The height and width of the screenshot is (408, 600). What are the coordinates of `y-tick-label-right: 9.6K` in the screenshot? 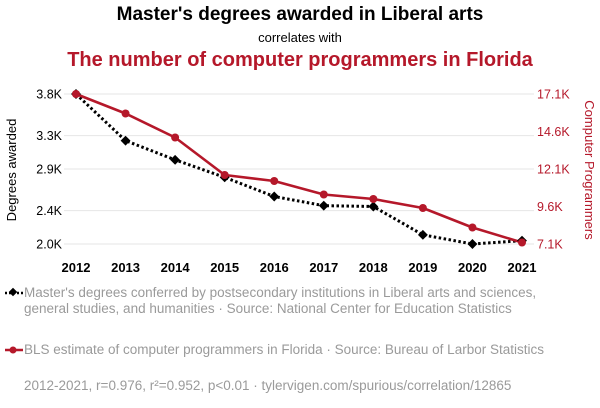 It's located at (550, 207).